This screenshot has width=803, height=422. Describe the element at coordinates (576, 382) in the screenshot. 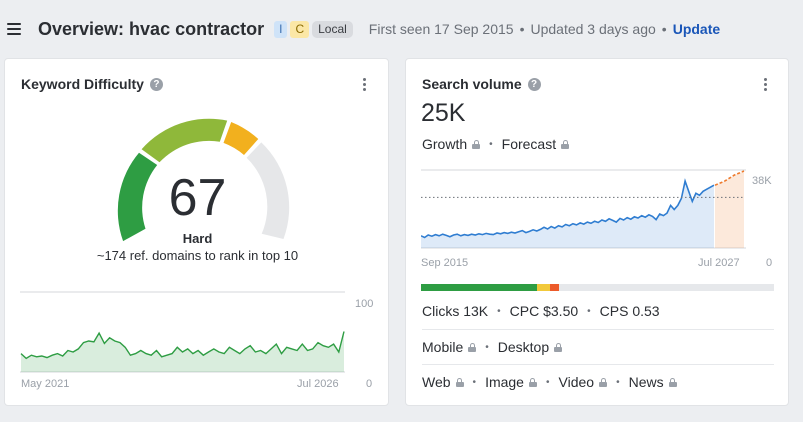

I see `video-label: Video` at that location.